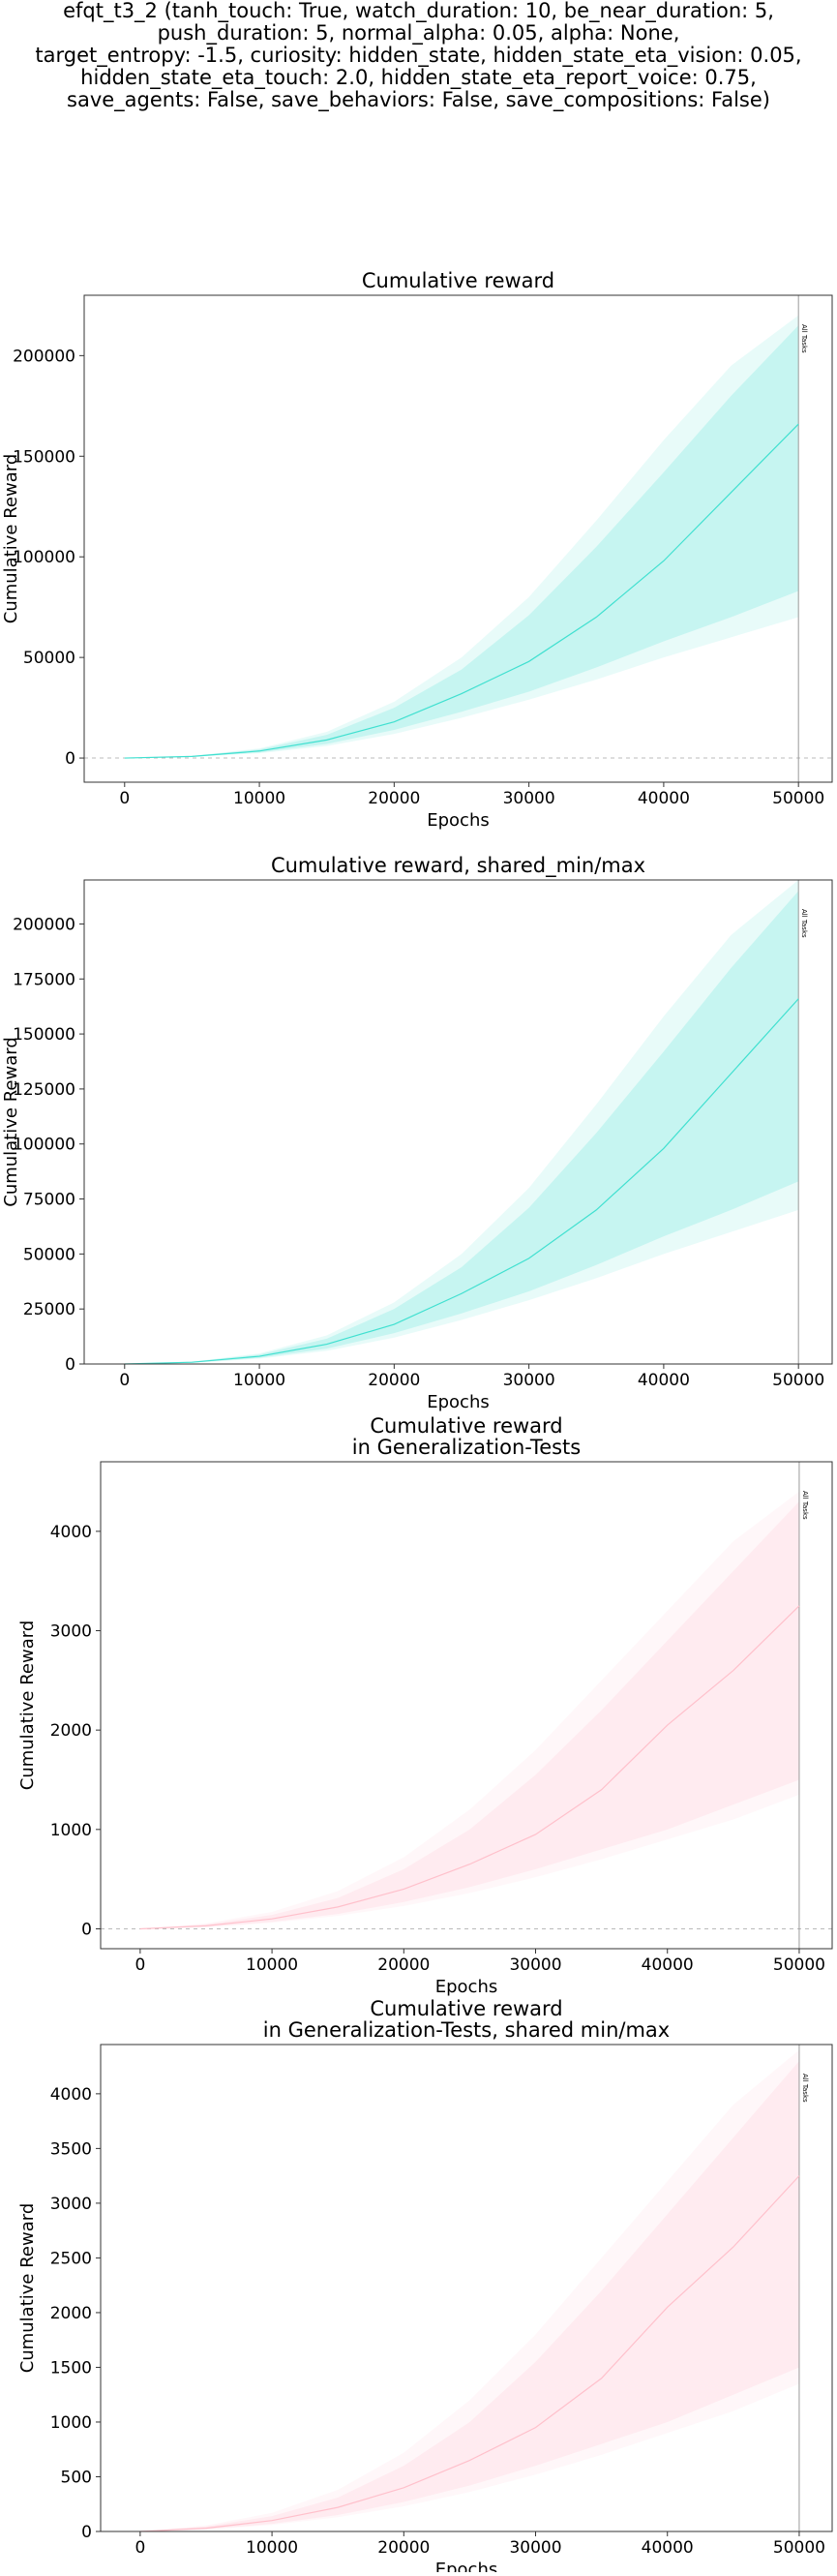  I want to click on chart-title: Cumulative reward in Generalization-Tests, so click(467, 1436).